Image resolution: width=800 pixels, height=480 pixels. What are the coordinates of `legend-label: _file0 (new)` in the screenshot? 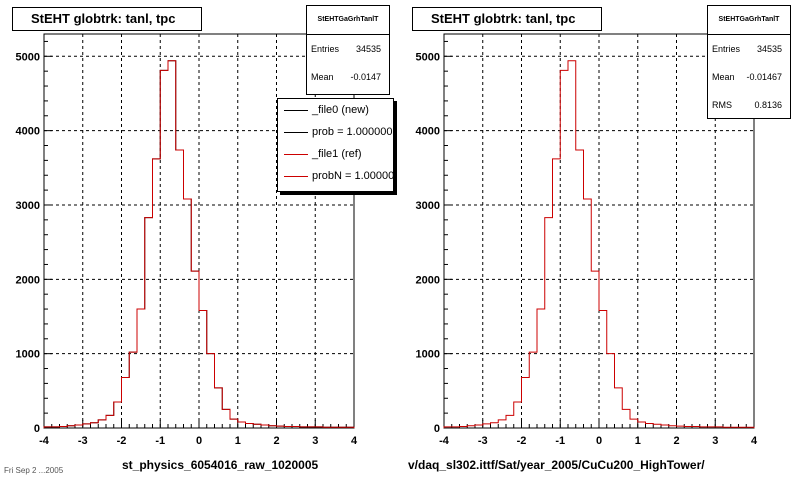 It's located at (340, 110).